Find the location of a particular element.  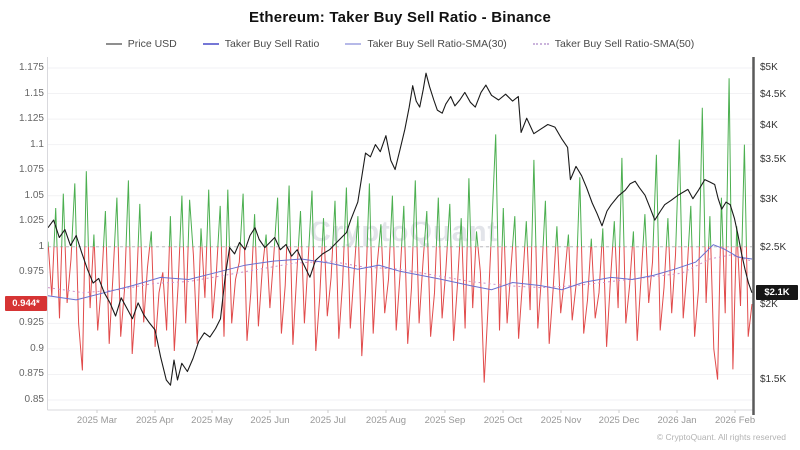

x-axis-tick: 2025 Oct is located at coordinates (503, 420).